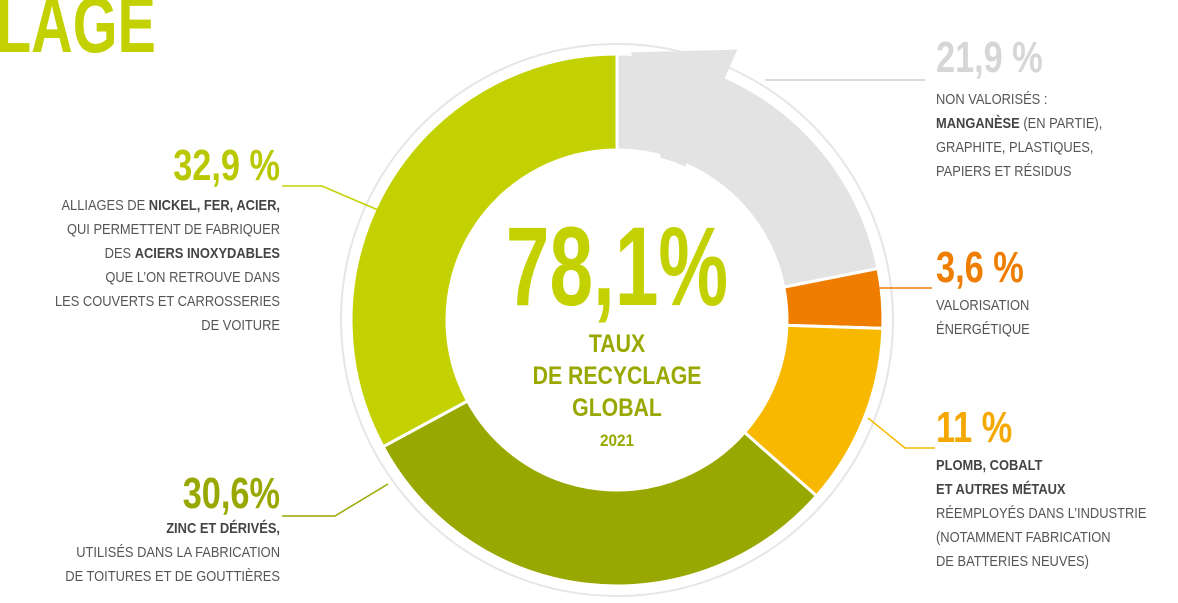 The width and height of the screenshot is (1178, 603). I want to click on title: LAGE, so click(78, 34).